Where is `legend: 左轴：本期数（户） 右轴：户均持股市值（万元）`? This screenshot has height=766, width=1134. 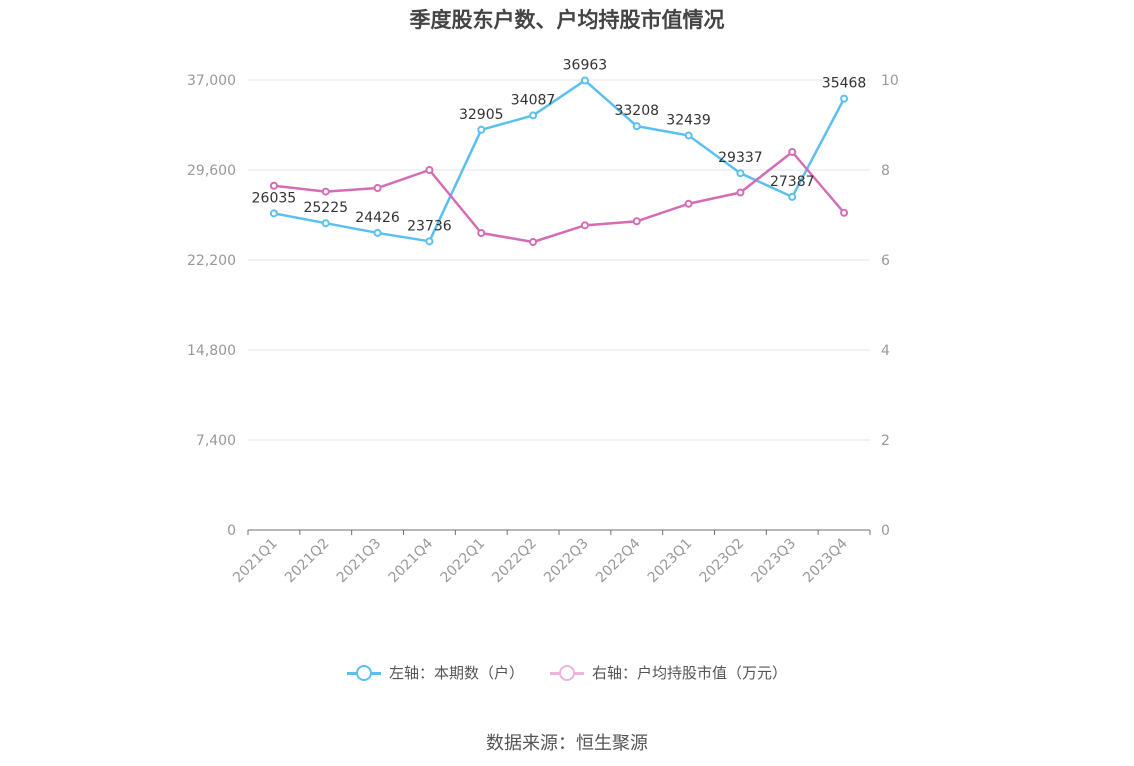 legend: 左轴：本期数（户） 右轴：户均持股市值（万元） is located at coordinates (567, 672).